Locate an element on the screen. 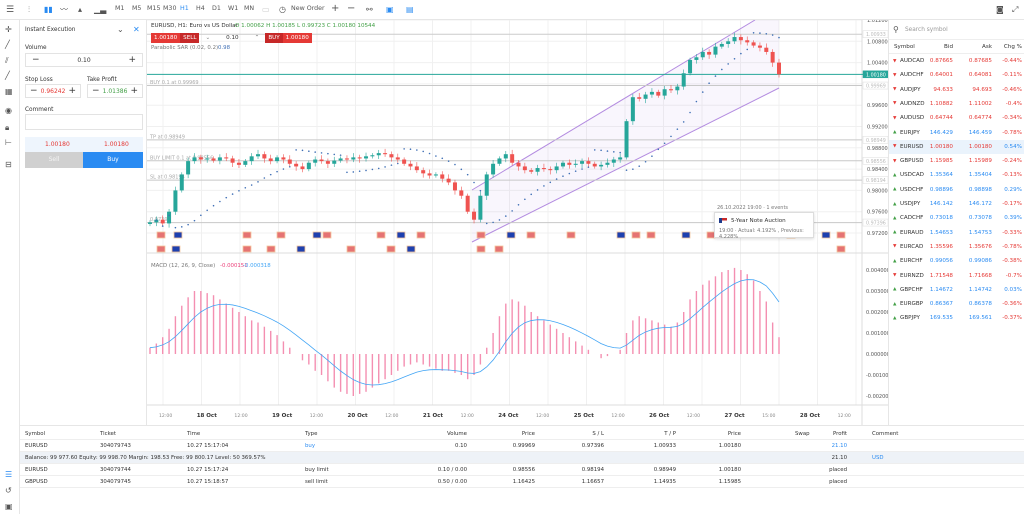 This screenshot has width=1024, height=514. take-profit-stepper: − 1.01386 + is located at coordinates (115, 91).